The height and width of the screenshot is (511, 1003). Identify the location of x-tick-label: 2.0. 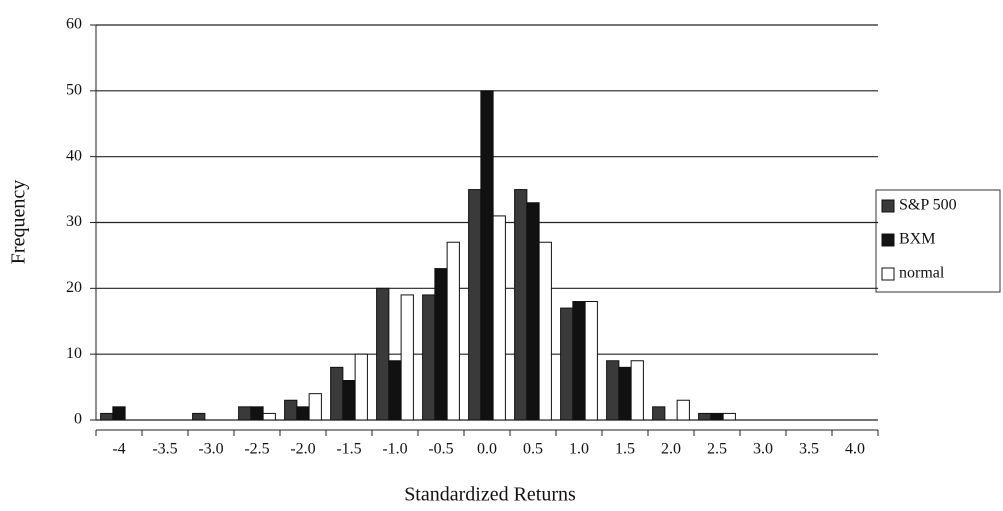
(671, 449).